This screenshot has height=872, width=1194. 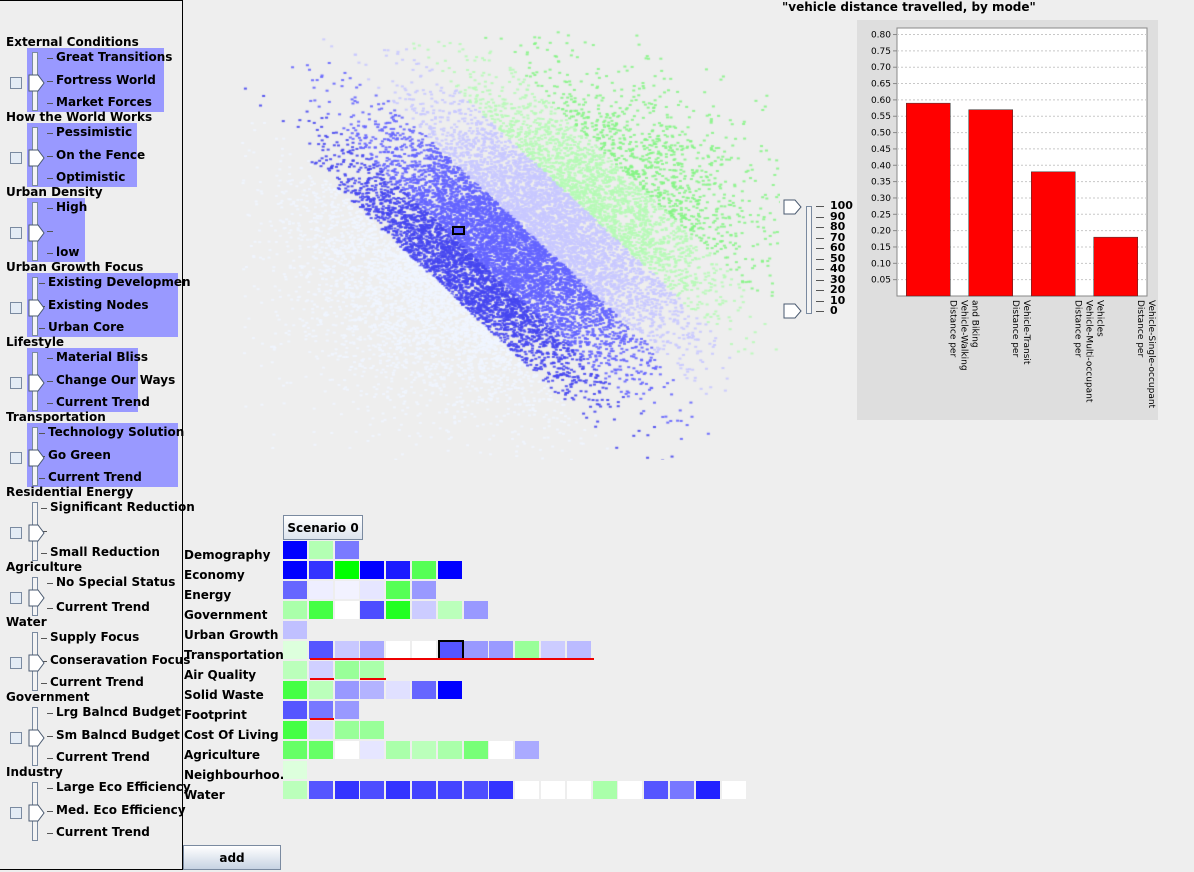 I want to click on param-option: Significant Reduction, so click(x=122, y=507).